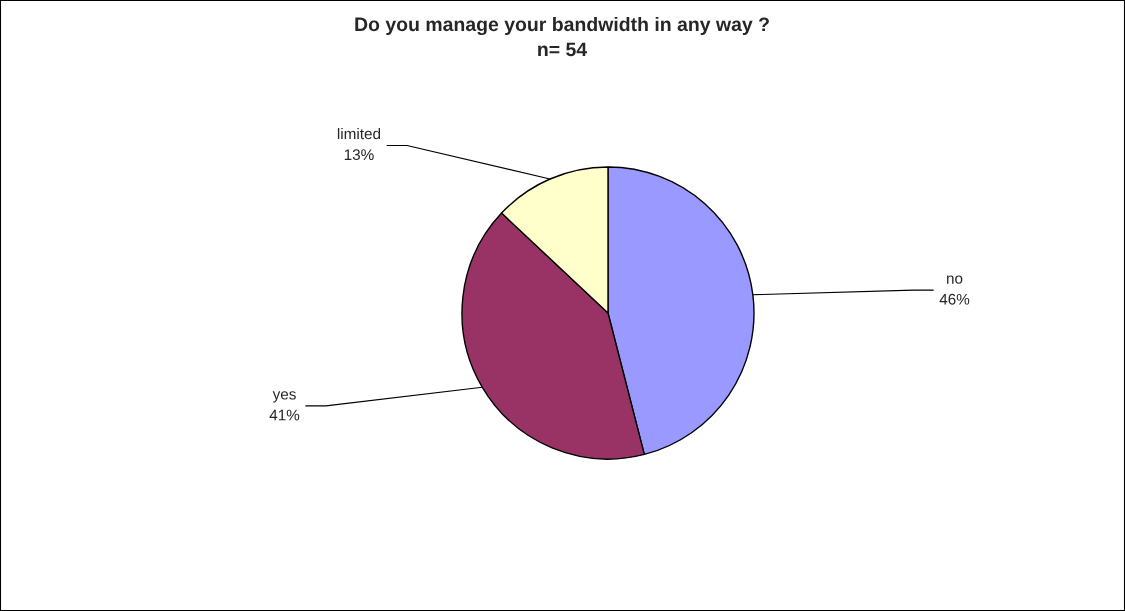  I want to click on data-label: 41%, so click(284, 415).